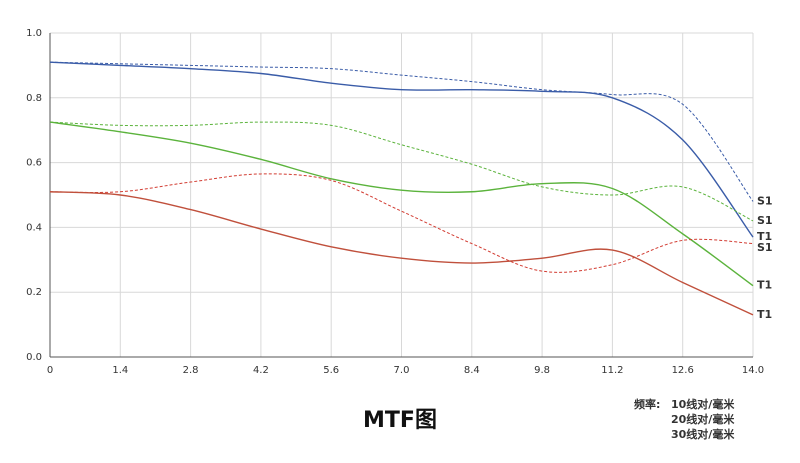  What do you see at coordinates (34, 98) in the screenshot?
I see `y-tick-label: 0.8` at bounding box center [34, 98].